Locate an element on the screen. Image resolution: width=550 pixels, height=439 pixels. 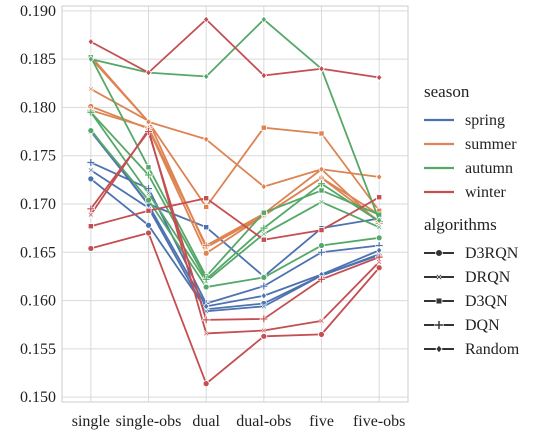
legend-label: DQN is located at coordinates (482, 325).